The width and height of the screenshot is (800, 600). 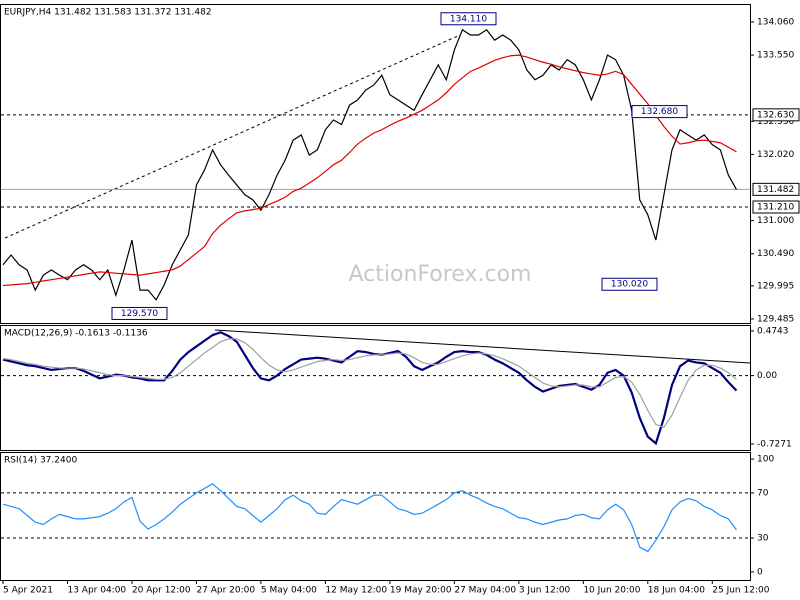 What do you see at coordinates (40, 461) in the screenshot?
I see `panel-title: RSI(14) 37.2400` at bounding box center [40, 461].